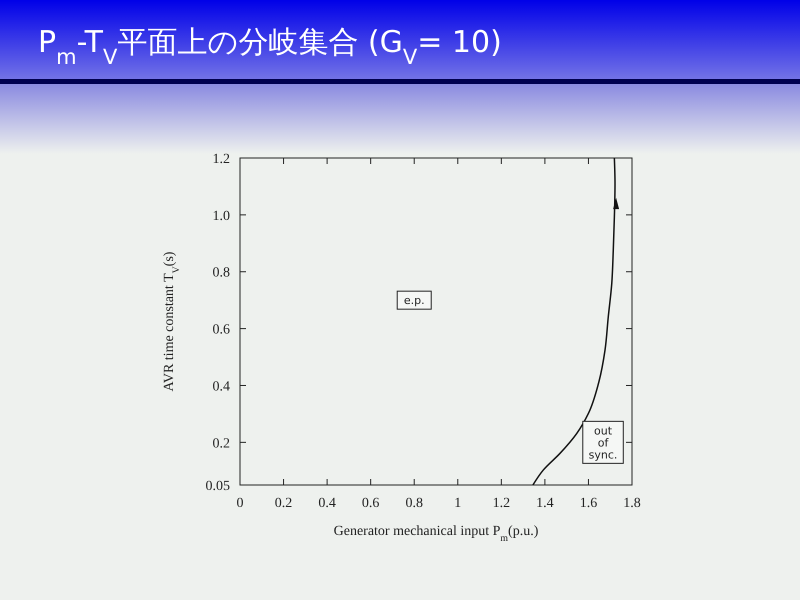  What do you see at coordinates (436, 534) in the screenshot?
I see `x-axis-title: Generator mechanical input P$_{m}$(p.u.)` at bounding box center [436, 534].